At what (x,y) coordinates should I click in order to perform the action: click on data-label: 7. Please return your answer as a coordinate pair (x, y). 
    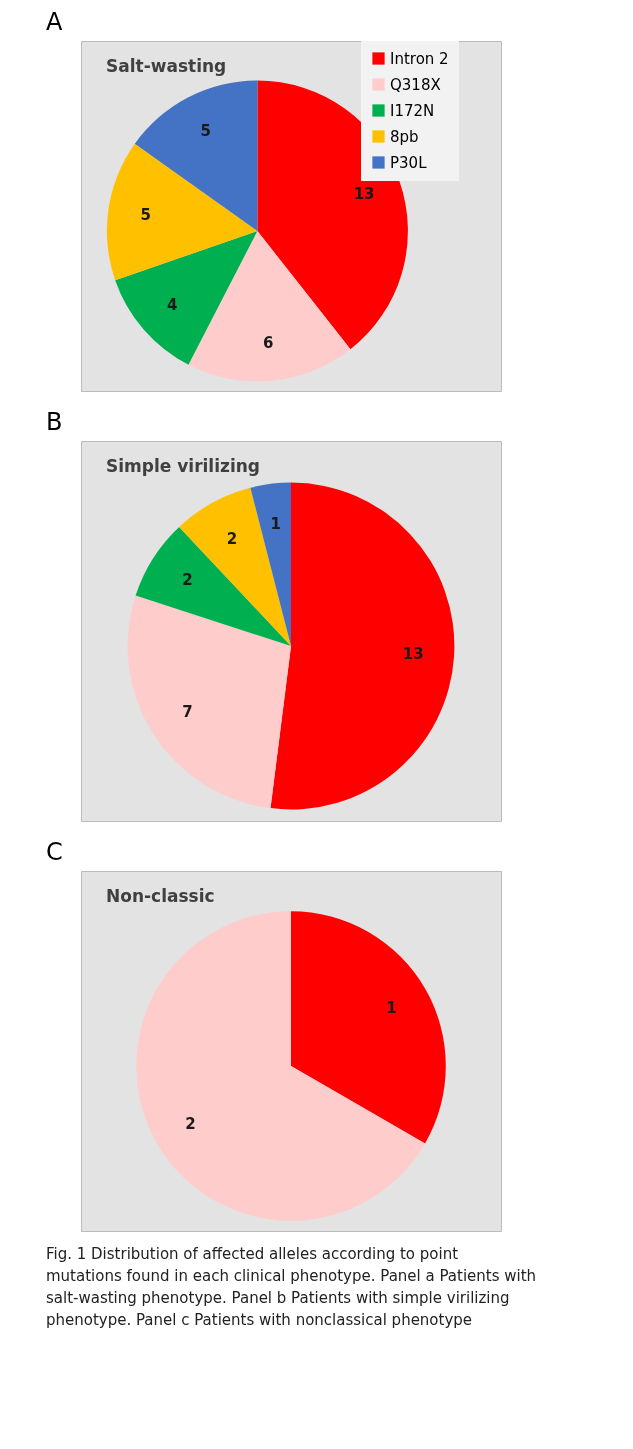
    Looking at the image, I should click on (187, 711).